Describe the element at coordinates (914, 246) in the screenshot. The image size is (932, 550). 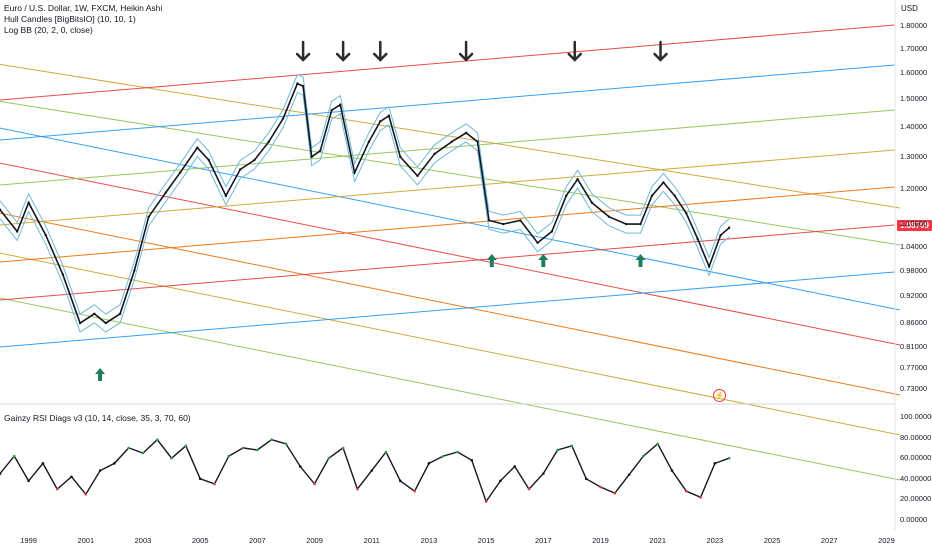
I see `price-tick-label: 1.04000` at that location.